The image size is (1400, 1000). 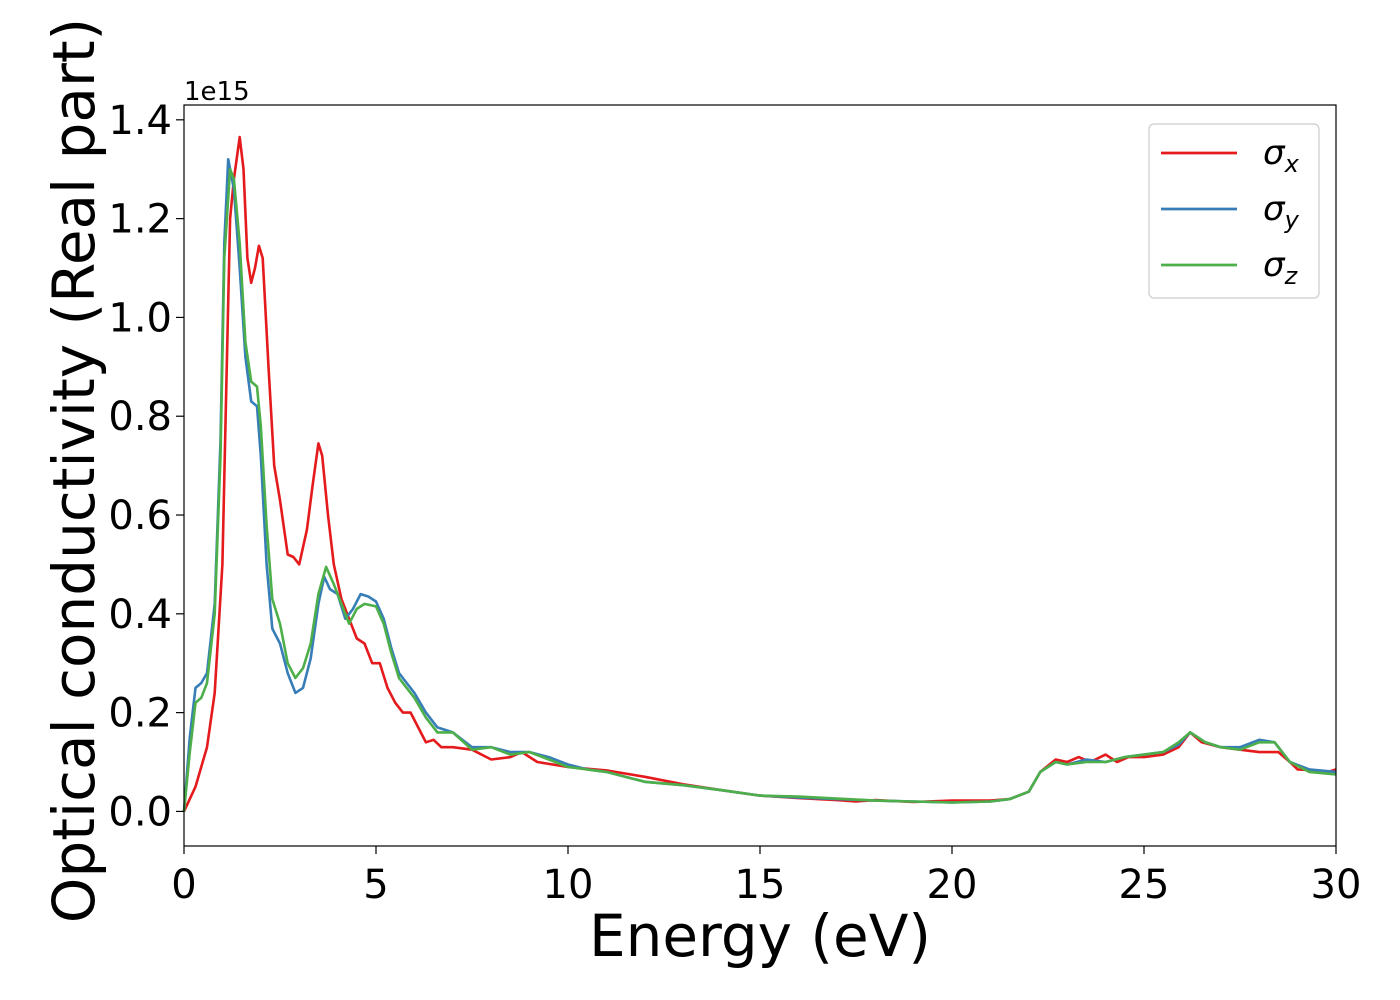 What do you see at coordinates (375, 885) in the screenshot?
I see `x-tick-label: 5` at bounding box center [375, 885].